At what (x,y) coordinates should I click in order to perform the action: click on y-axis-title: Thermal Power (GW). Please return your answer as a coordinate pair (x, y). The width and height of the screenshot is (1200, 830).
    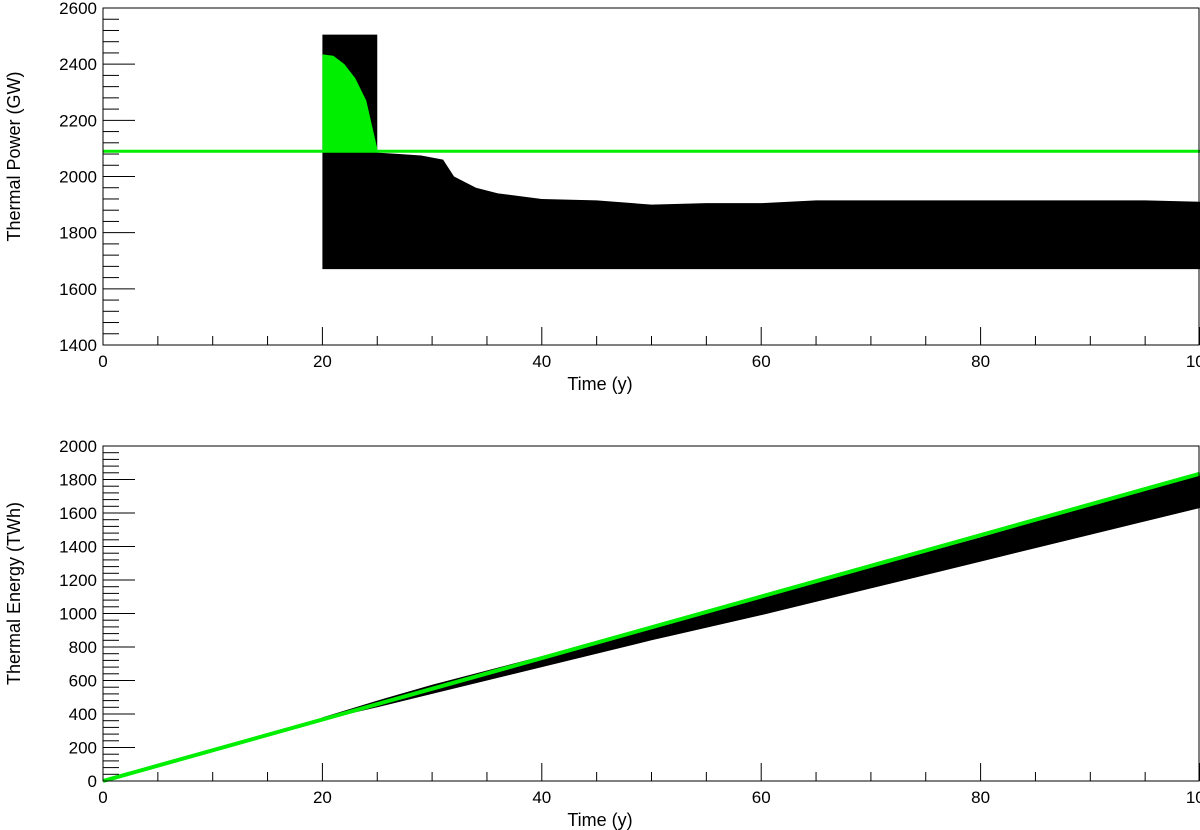
    Looking at the image, I should click on (14, 156).